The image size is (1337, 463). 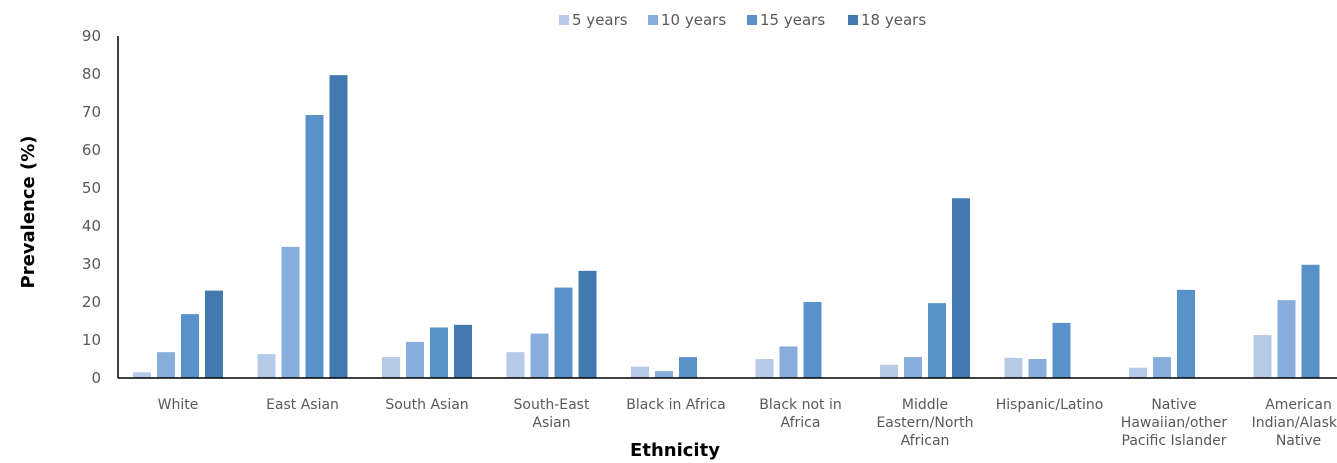 What do you see at coordinates (91, 188) in the screenshot?
I see `y-tick-label: 50` at bounding box center [91, 188].